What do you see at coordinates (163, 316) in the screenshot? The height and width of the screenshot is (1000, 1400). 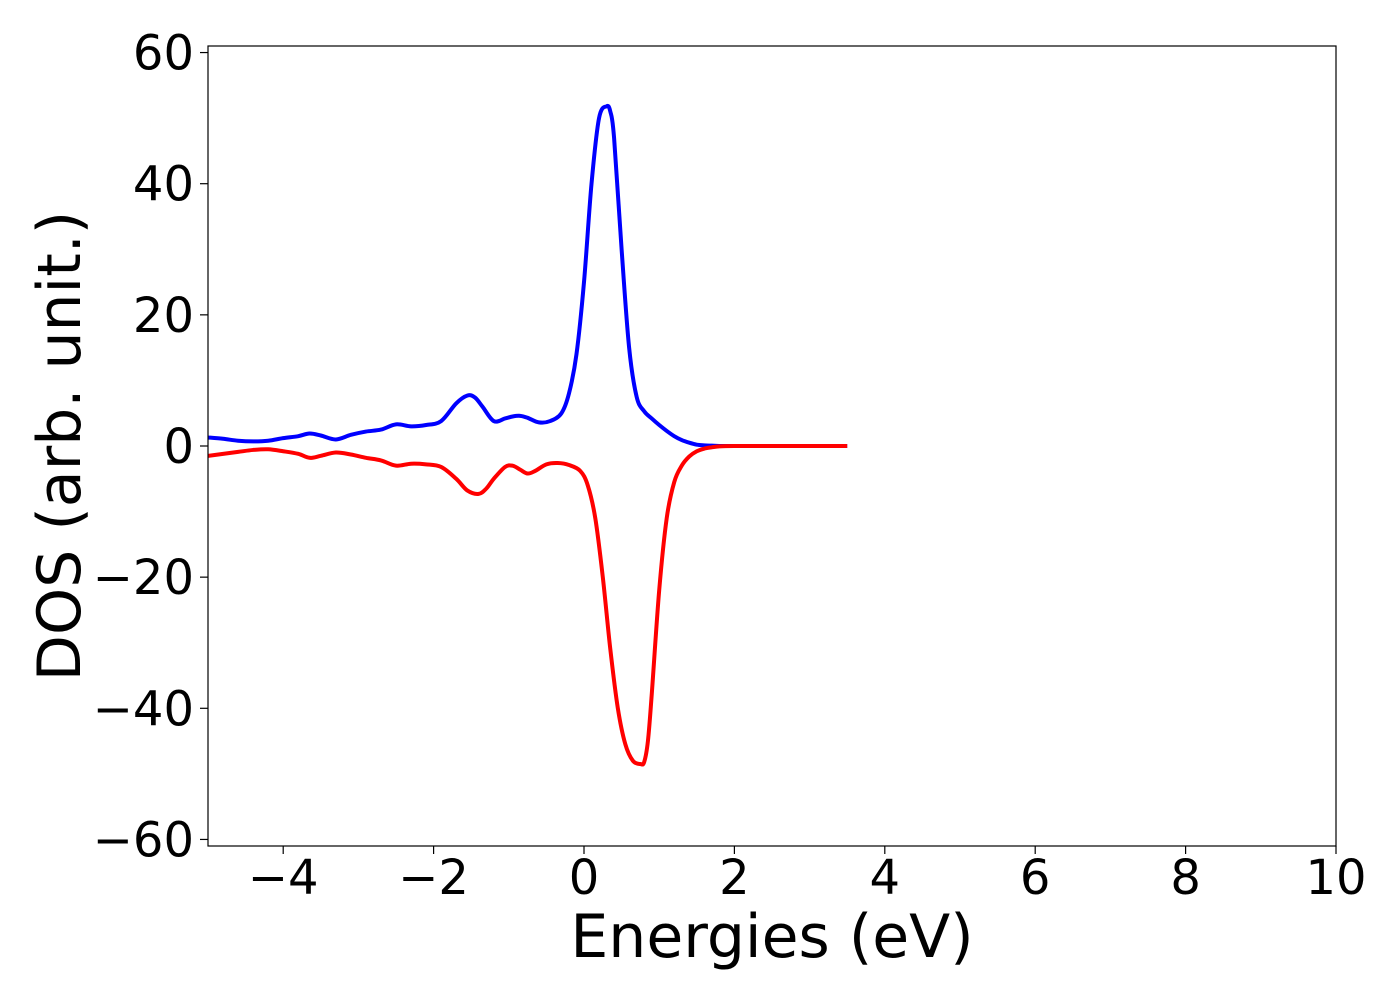 I see `y-tick-label: 20` at bounding box center [163, 316].